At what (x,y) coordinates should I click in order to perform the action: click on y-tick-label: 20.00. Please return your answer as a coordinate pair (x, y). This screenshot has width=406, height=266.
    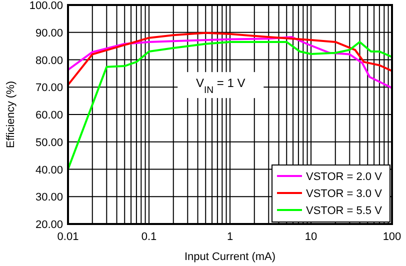
    Looking at the image, I should click on (49, 225).